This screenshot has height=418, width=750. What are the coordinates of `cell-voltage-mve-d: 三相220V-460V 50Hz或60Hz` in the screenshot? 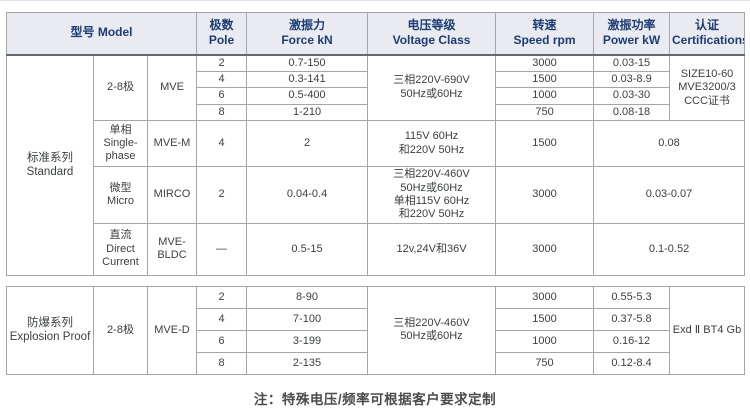 It's located at (431, 330).